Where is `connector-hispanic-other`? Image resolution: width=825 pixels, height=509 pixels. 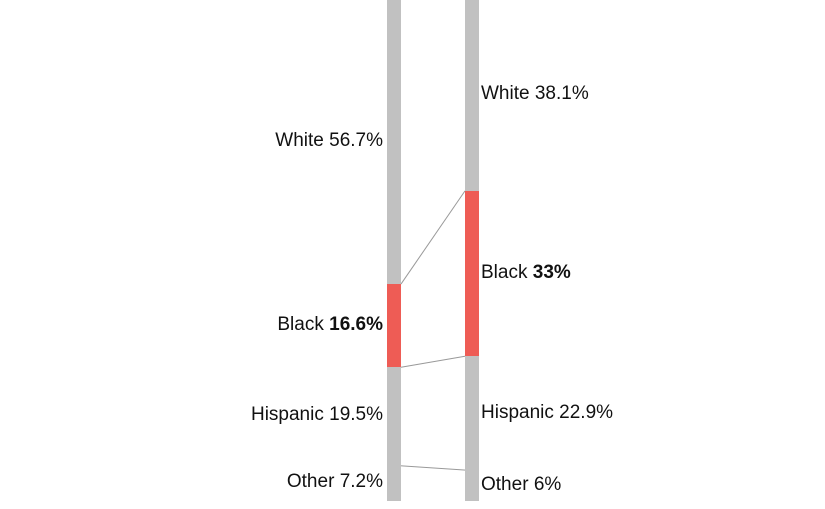 connector-hispanic-other is located at coordinates (433, 468).